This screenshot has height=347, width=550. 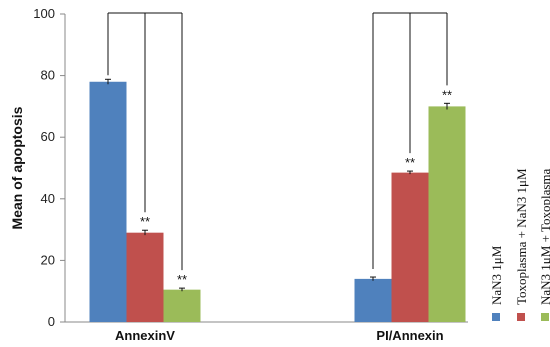 What do you see at coordinates (496, 275) in the screenshot?
I see `legend-label: NaN3 1μM` at bounding box center [496, 275].